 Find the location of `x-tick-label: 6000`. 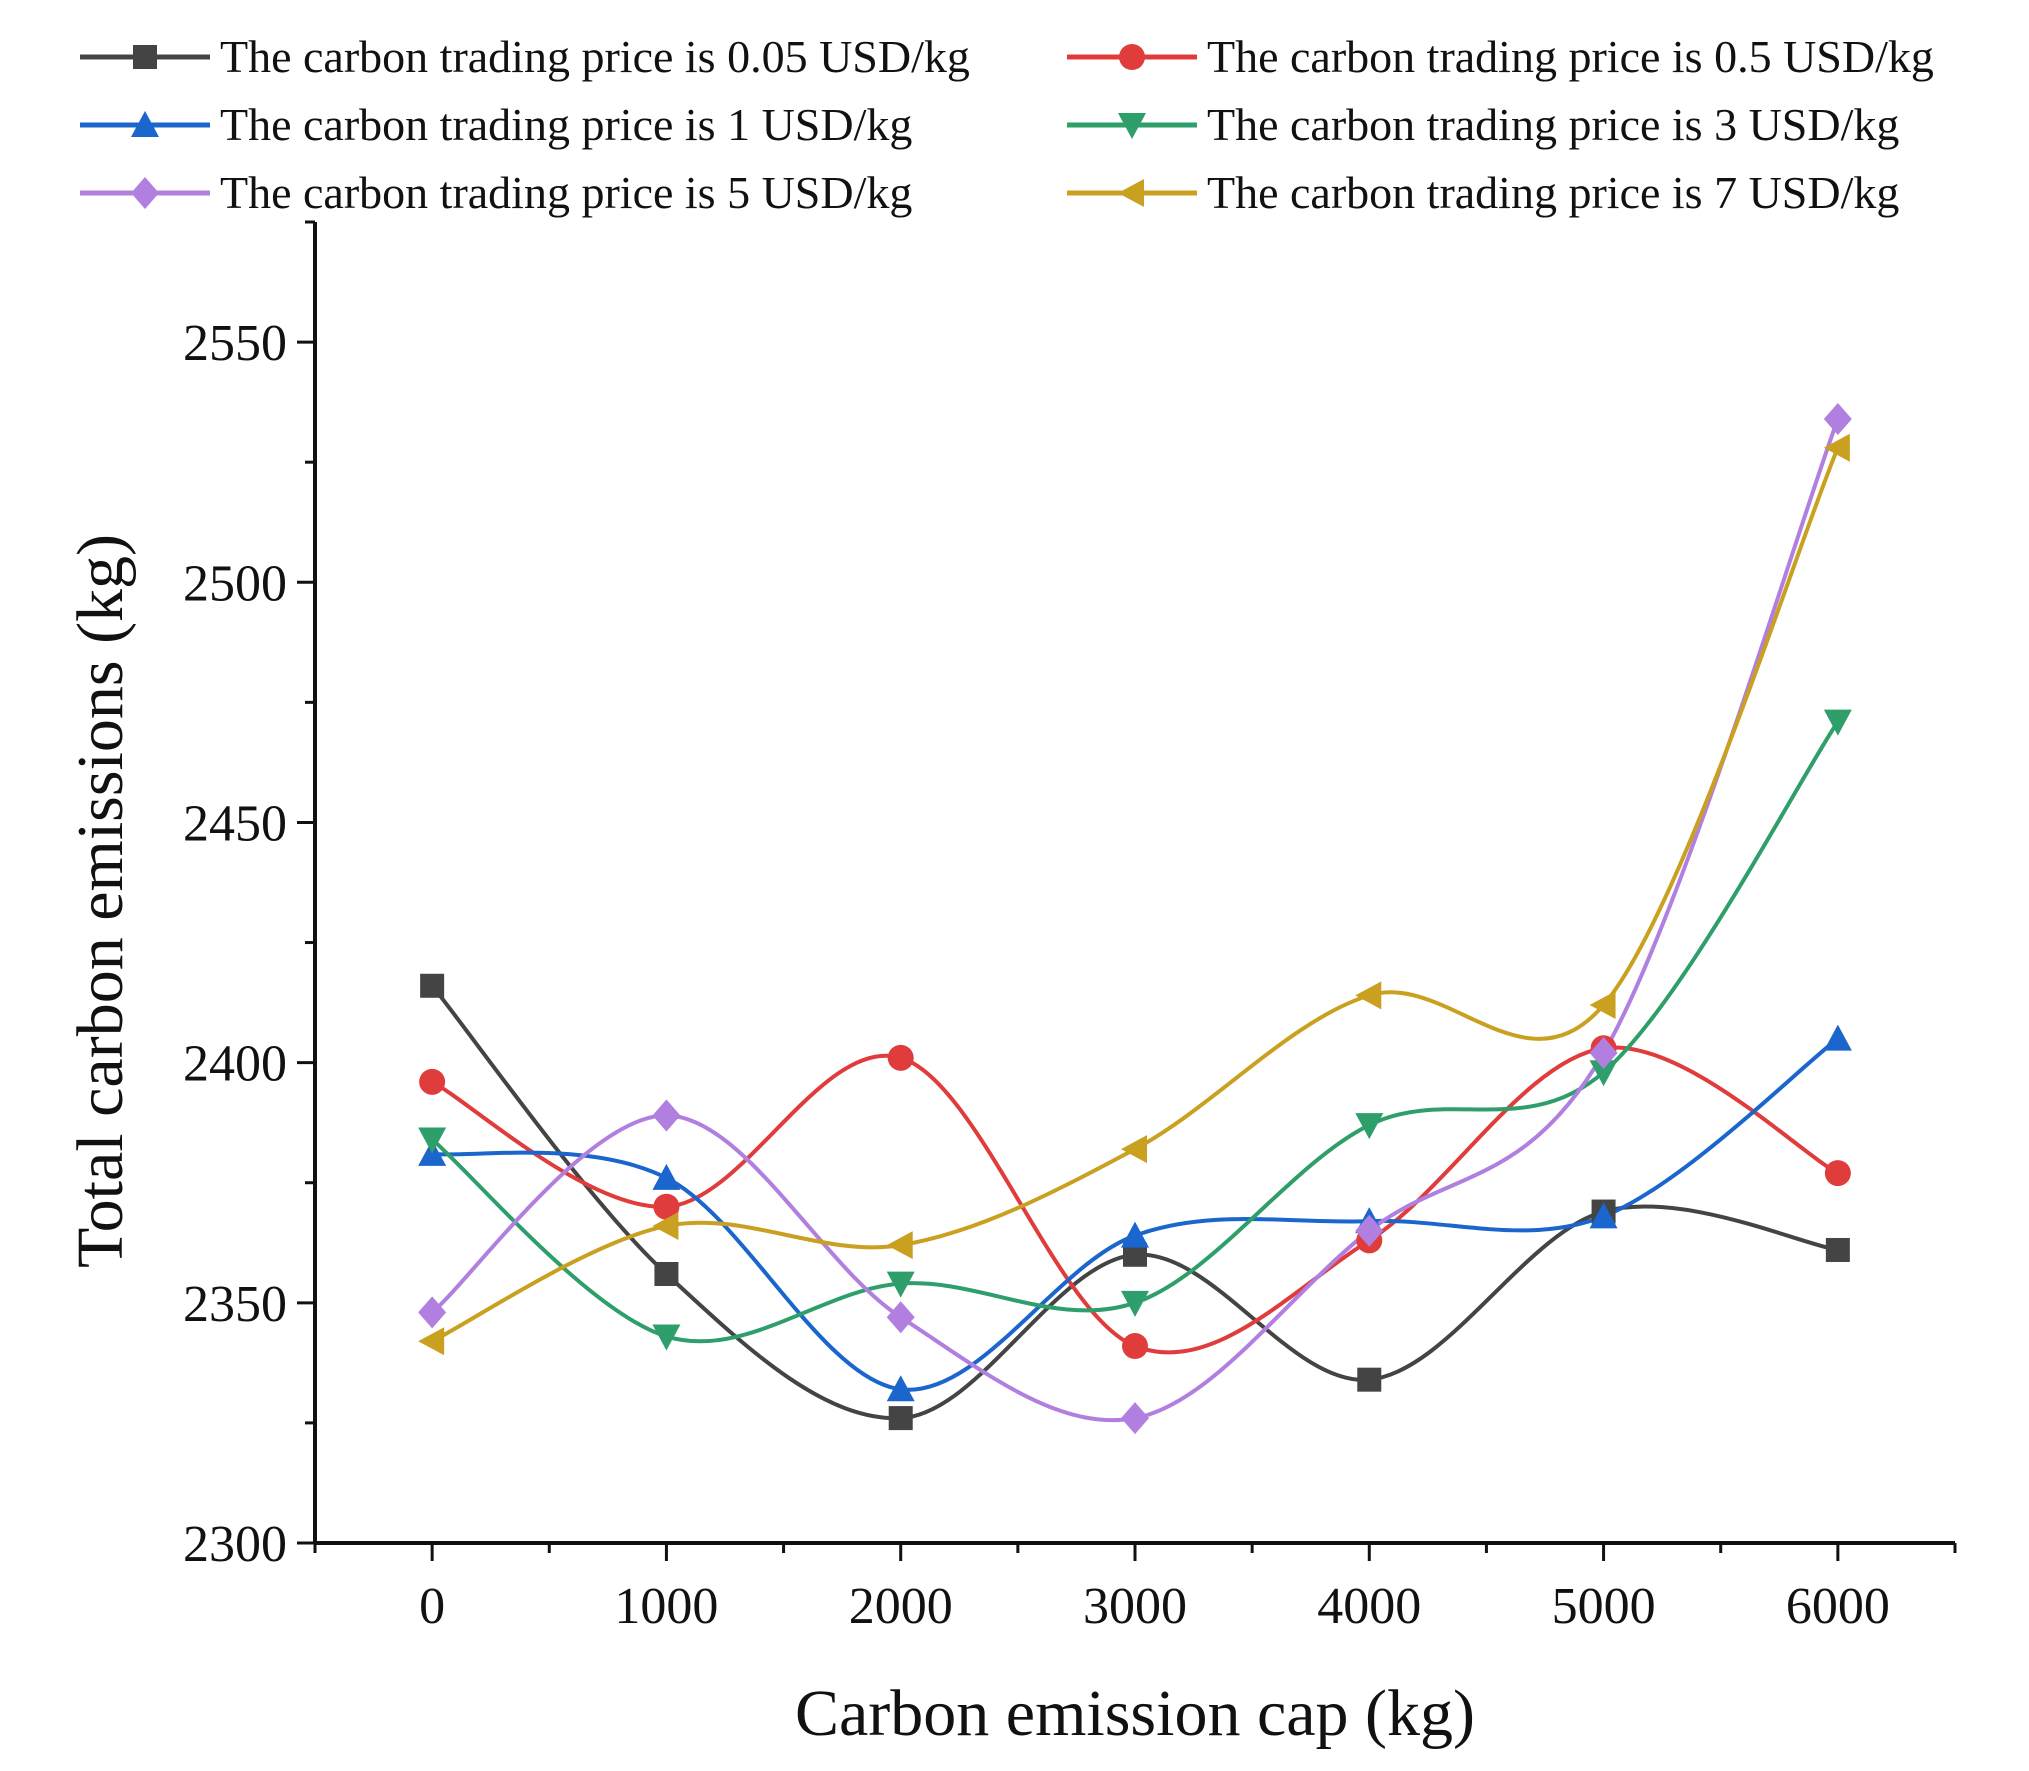

x-tick-label: 6000 is located at coordinates (1838, 1606).